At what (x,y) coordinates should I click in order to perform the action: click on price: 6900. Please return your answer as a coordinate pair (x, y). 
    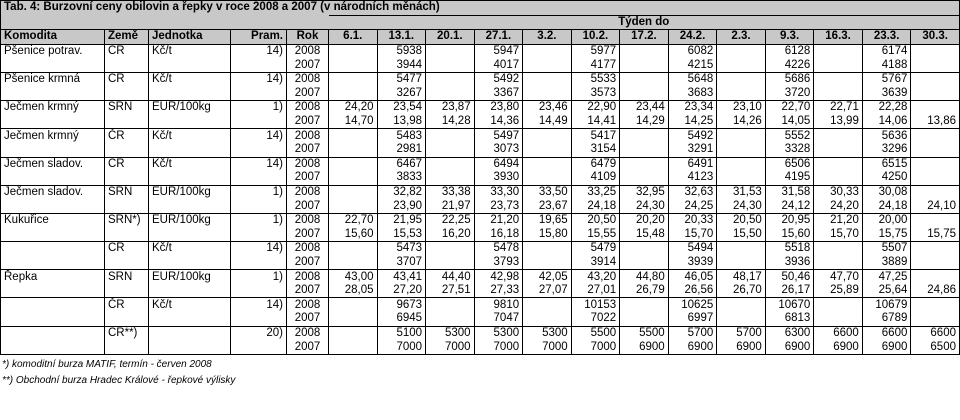
    Looking at the image, I should click on (692, 347).